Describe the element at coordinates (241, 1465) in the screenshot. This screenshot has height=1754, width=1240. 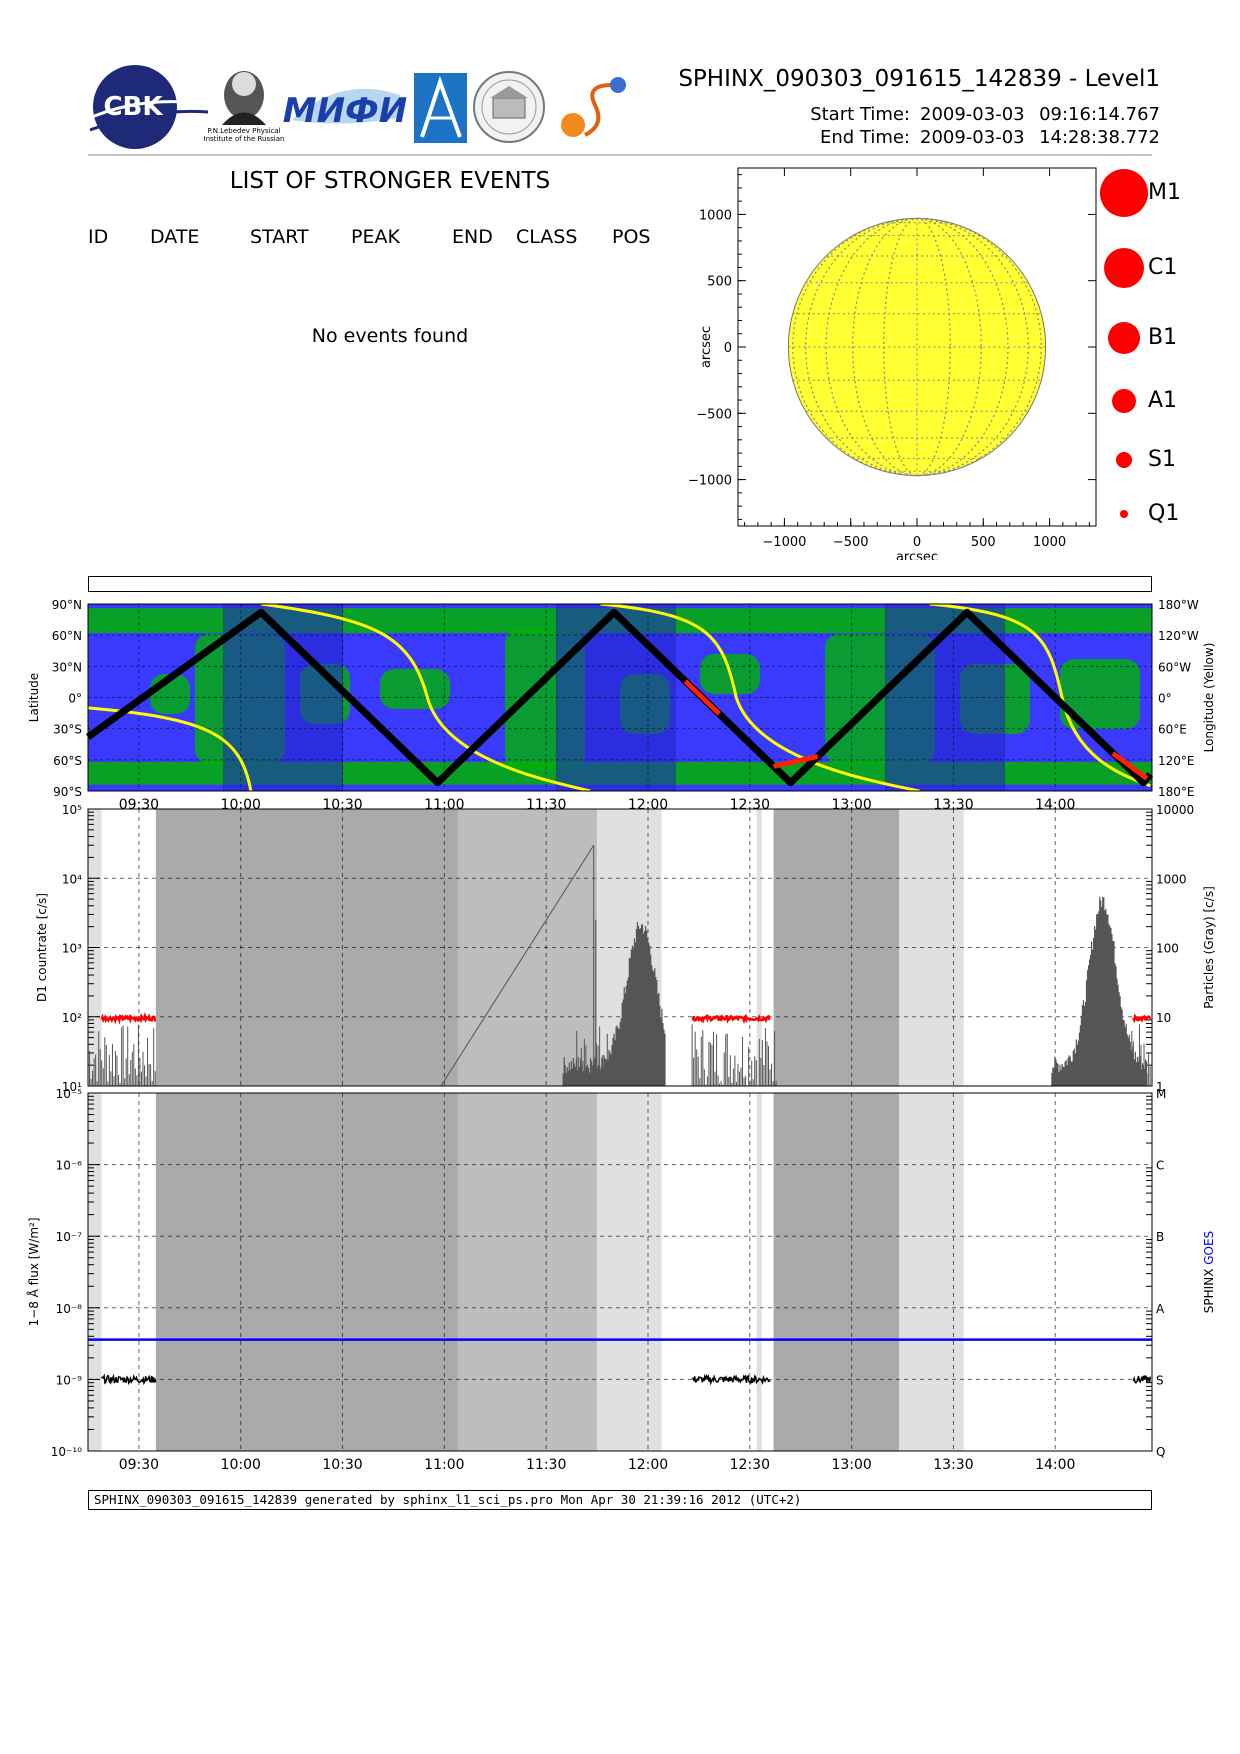
I see `flux-x-tick-label: 10:00` at that location.